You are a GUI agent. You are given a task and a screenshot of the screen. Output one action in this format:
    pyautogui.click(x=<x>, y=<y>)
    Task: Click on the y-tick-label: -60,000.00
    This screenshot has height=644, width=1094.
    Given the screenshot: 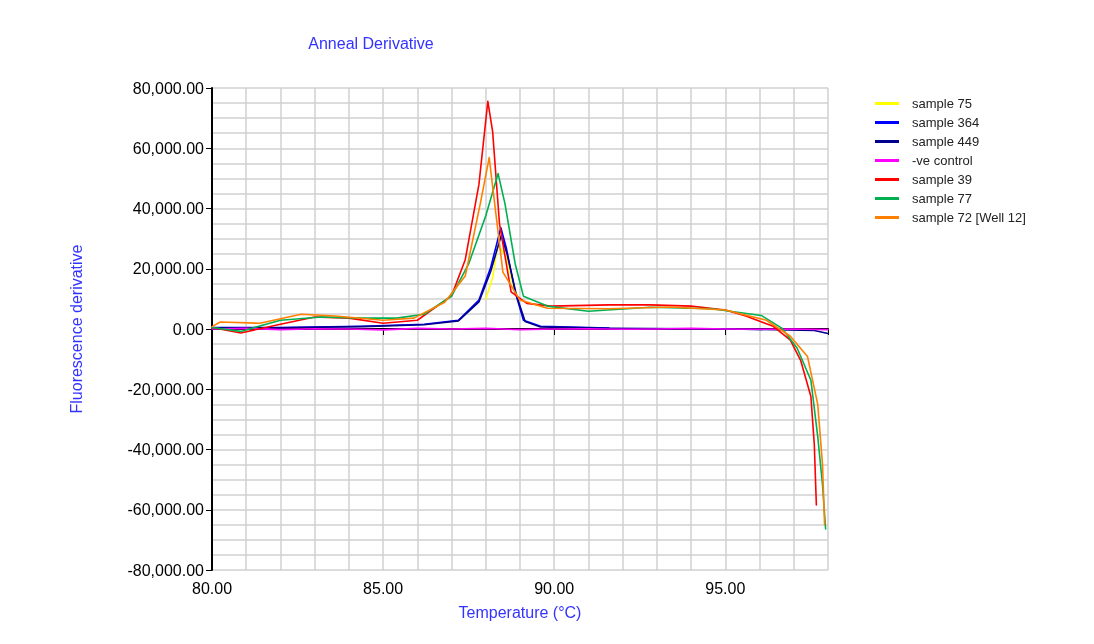 What is the action you would take?
    pyautogui.click(x=166, y=510)
    